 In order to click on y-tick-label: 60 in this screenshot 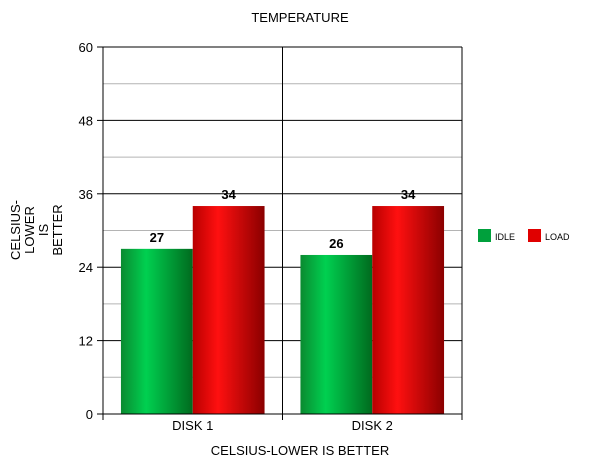, I will do `click(86, 47)`.